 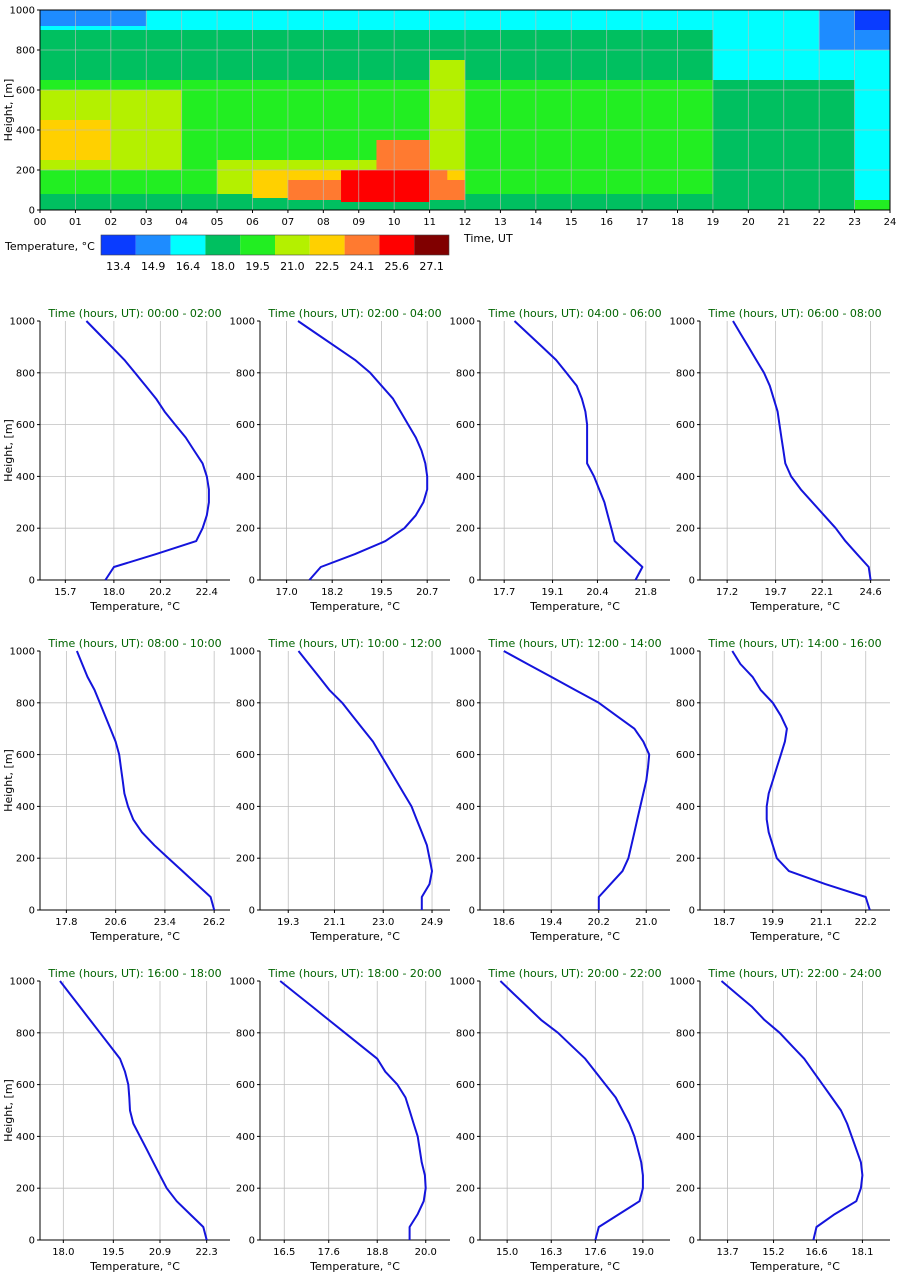 What do you see at coordinates (134, 313) in the screenshot?
I see `profile-title: Time (hours, UT): 00:00 - 02:00` at bounding box center [134, 313].